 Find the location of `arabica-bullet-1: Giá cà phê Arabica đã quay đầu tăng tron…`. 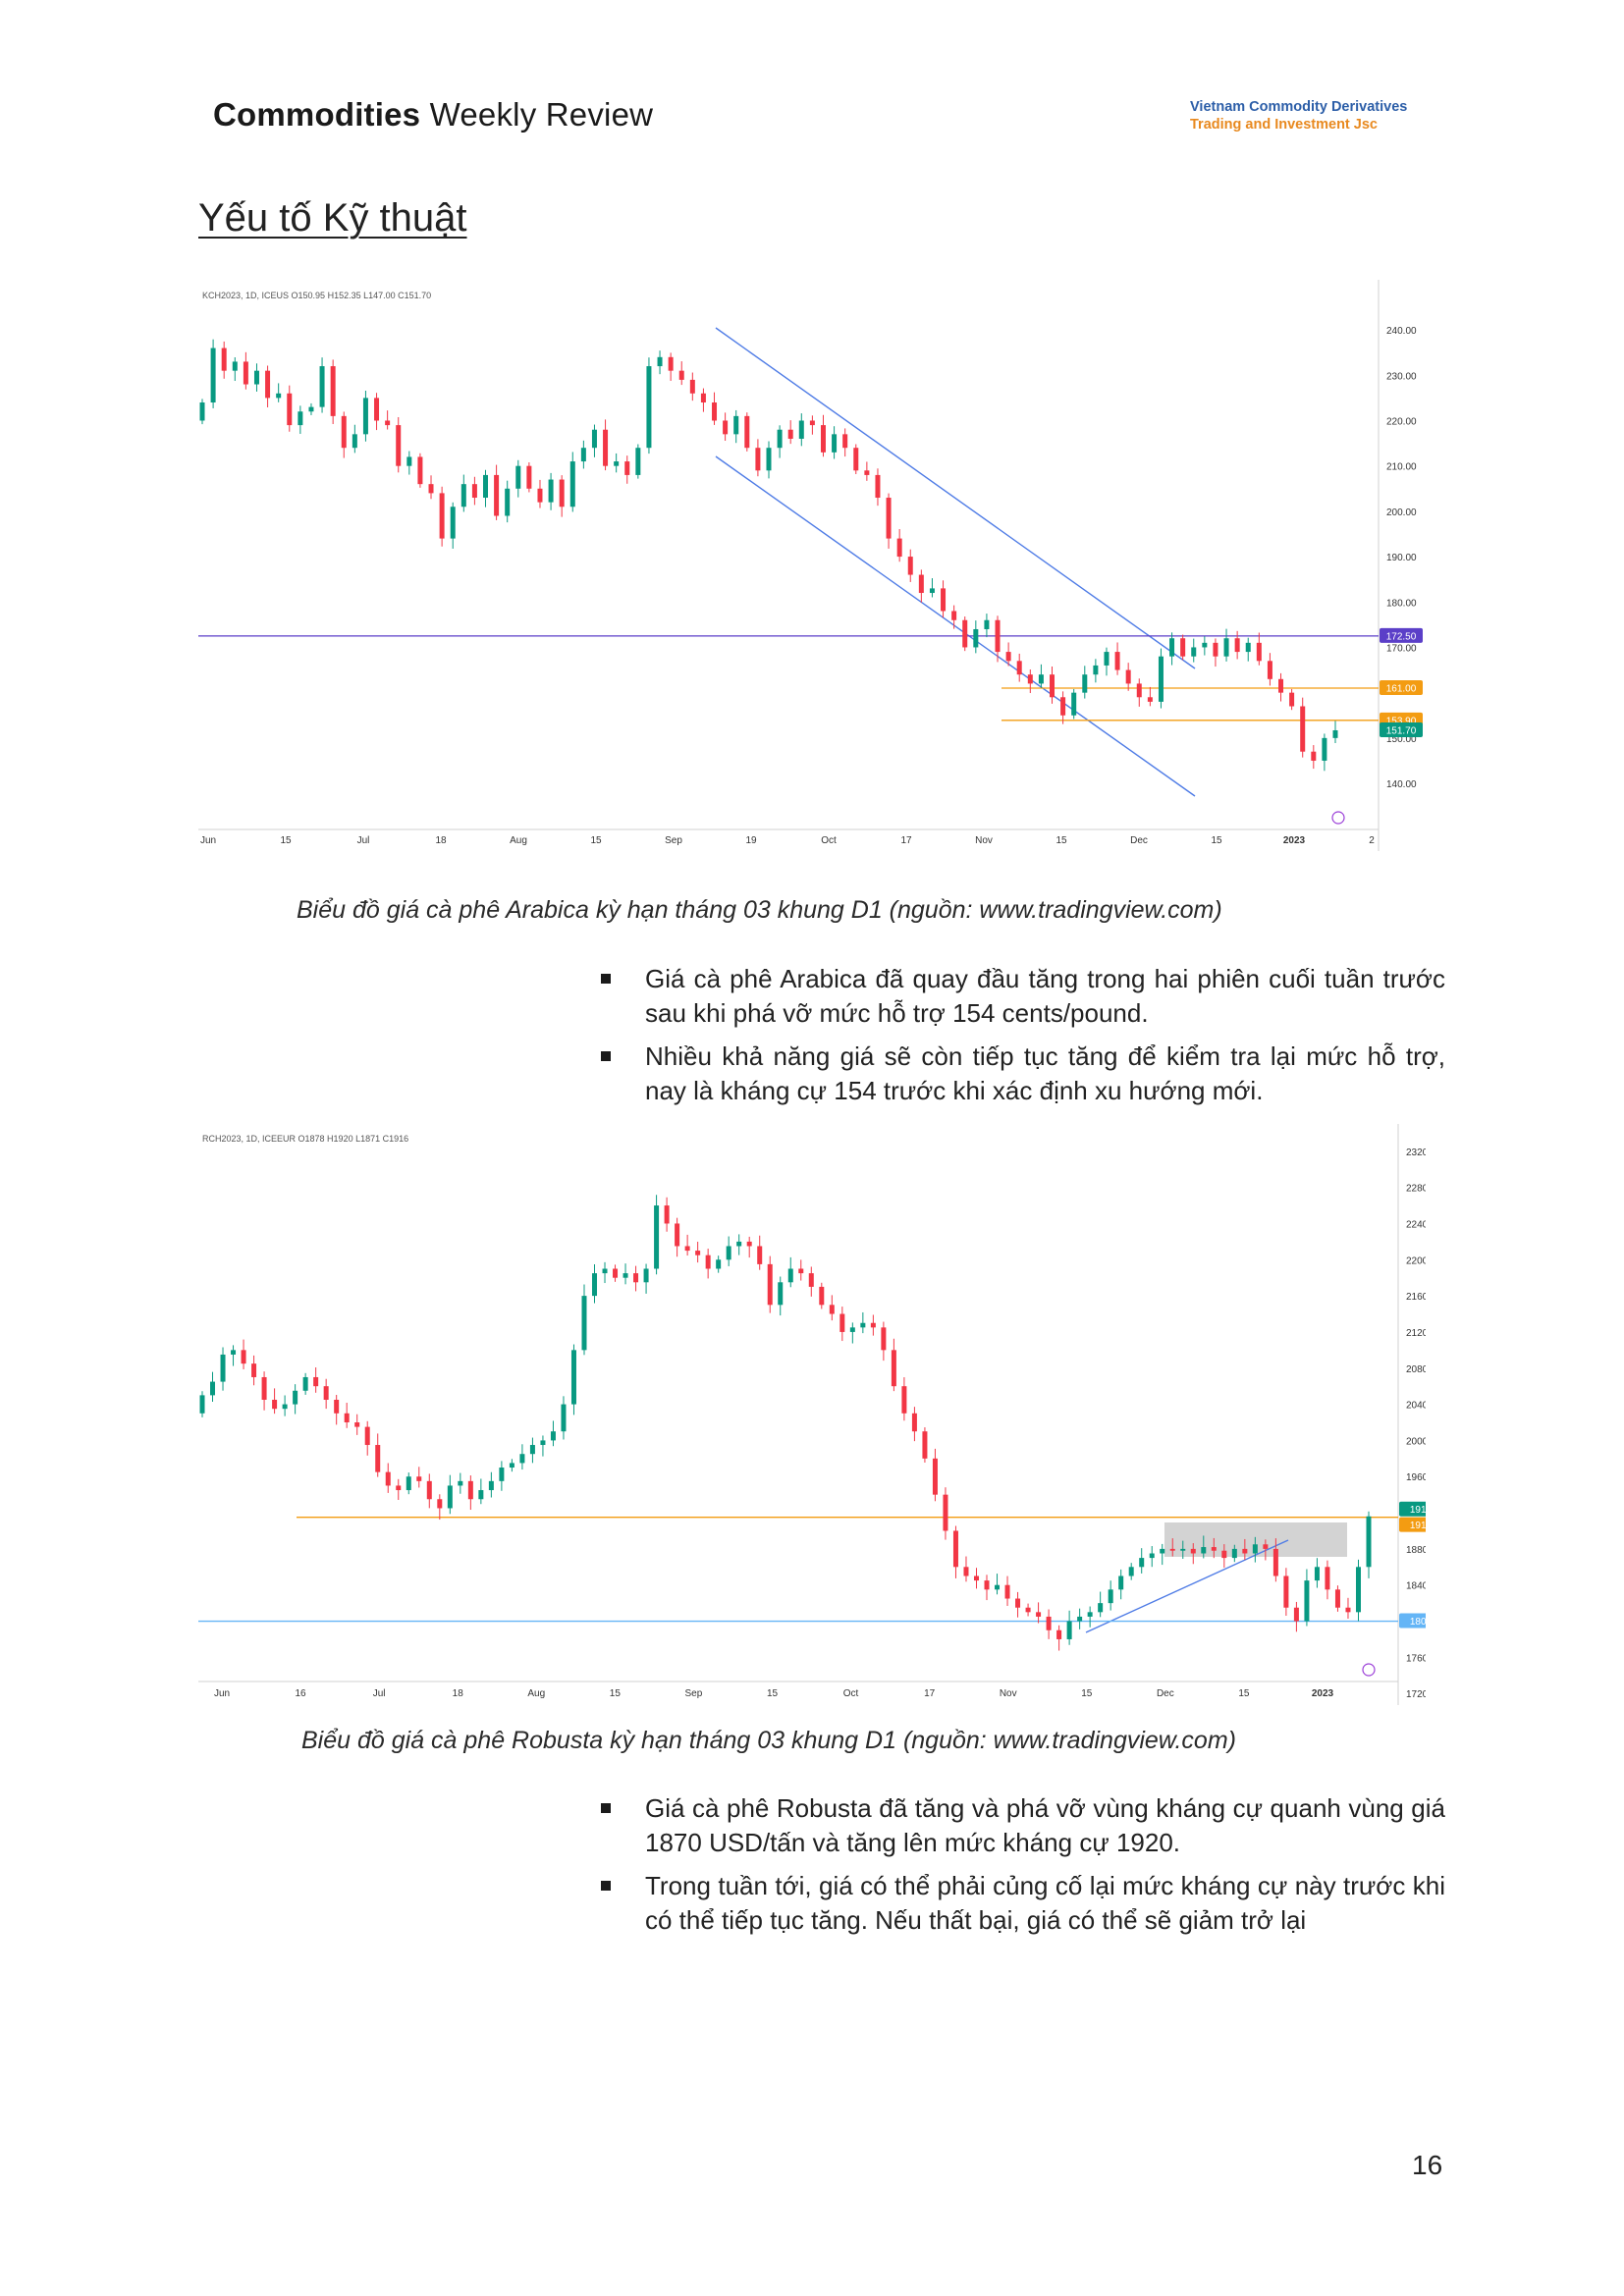

arabica-bullet-1: Giá cà phê Arabica đã quay đầu tăng tron… is located at coordinates (1022, 997).